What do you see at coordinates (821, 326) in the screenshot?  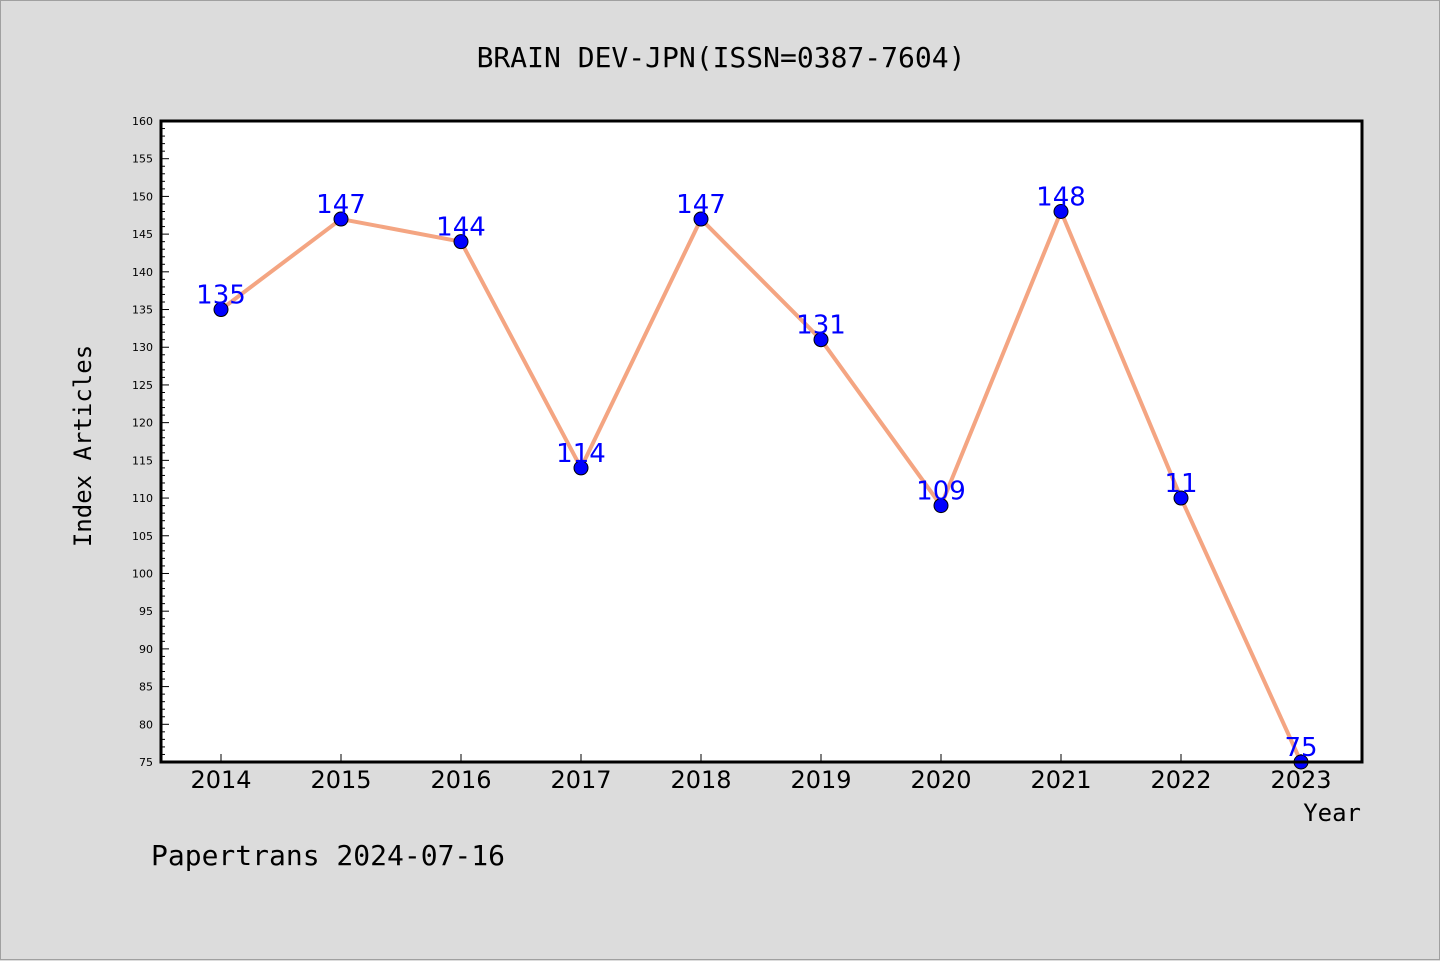 I see `data-label: 131` at bounding box center [821, 326].